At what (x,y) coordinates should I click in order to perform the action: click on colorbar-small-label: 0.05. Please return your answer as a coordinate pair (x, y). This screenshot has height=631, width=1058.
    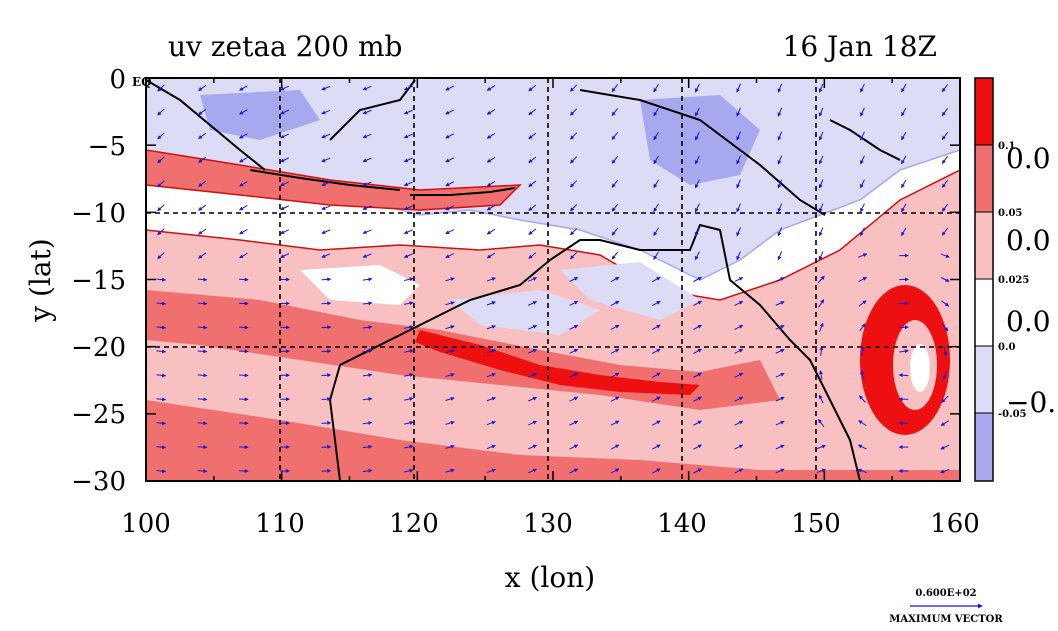
    Looking at the image, I should click on (1010, 213).